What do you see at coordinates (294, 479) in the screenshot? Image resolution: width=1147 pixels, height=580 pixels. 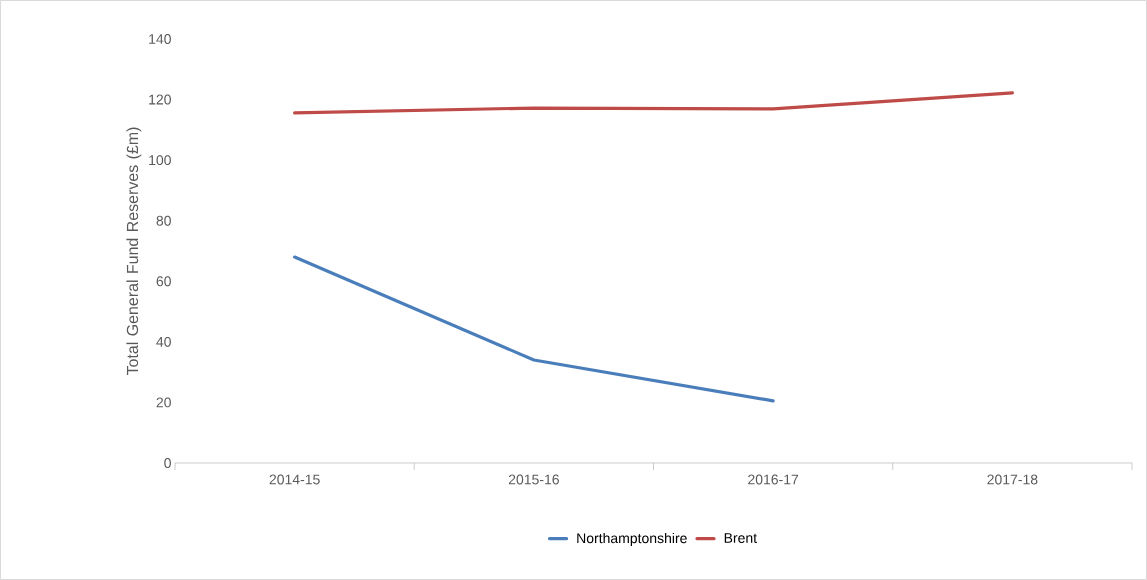 I see `x-tick-label: 2014-15` at bounding box center [294, 479].